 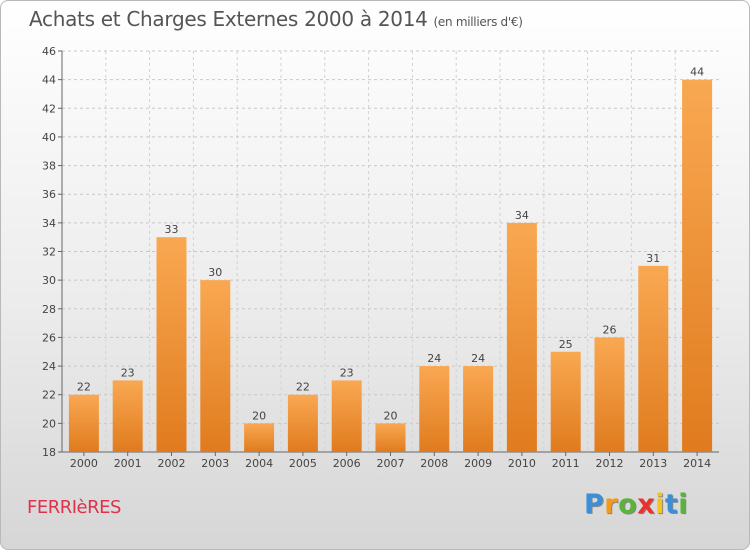 I want to click on y-tick-label-42: 42, so click(x=49, y=108).